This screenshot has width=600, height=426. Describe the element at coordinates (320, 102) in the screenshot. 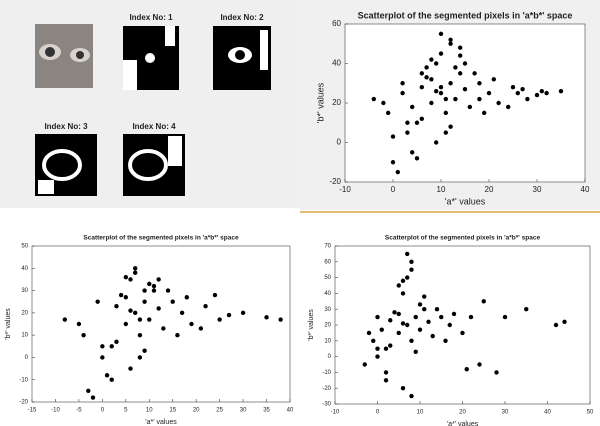

I see `y-axis-label: 'b*' values` at that location.